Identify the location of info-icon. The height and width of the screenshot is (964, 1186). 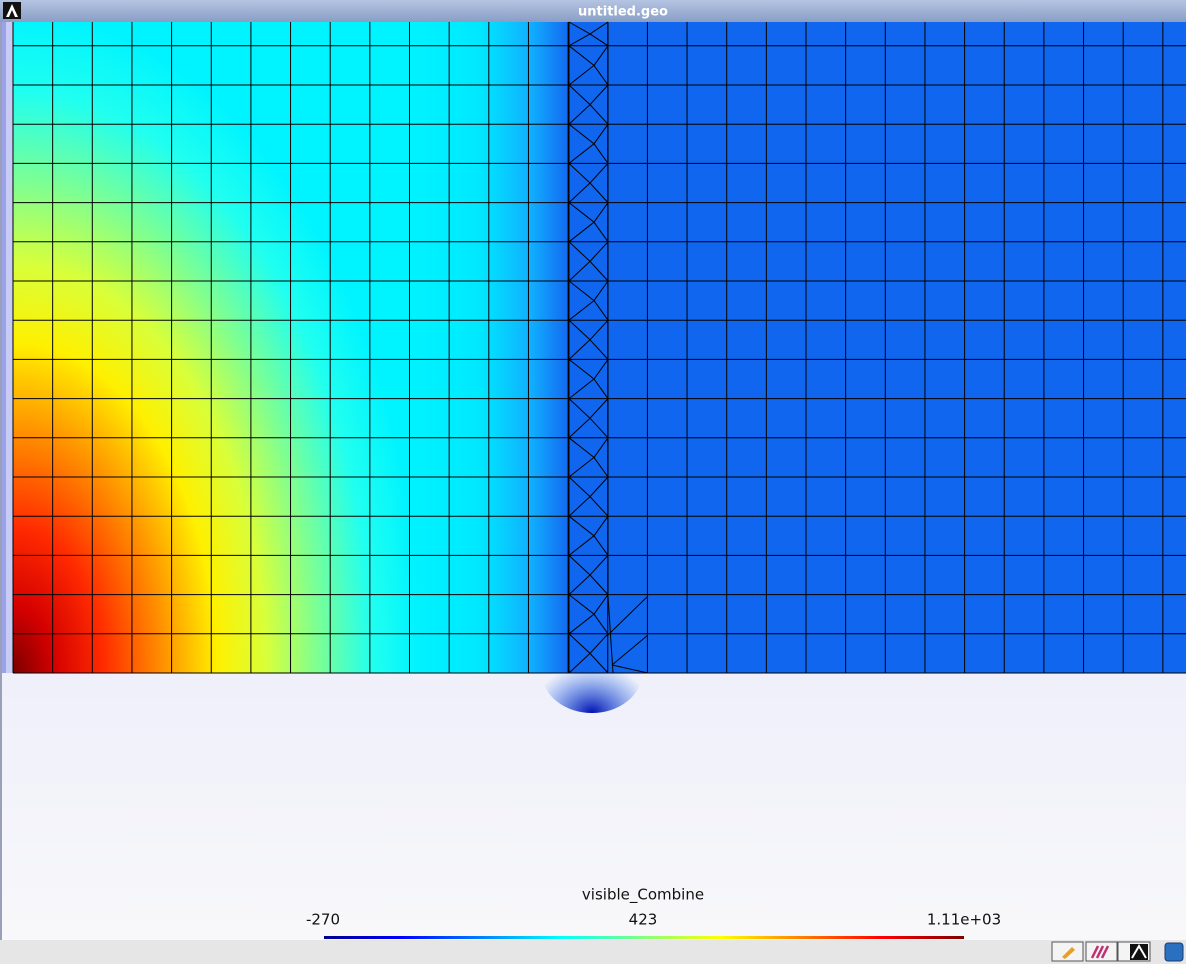
(1139, 952).